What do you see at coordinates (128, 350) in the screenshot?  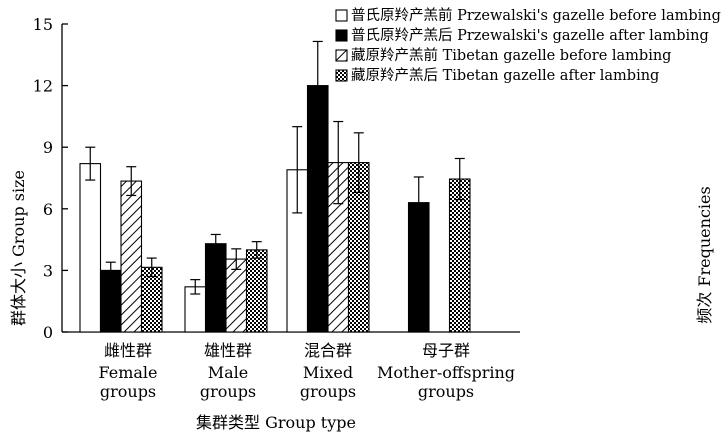 I see `category-label-cn: 雌性群` at bounding box center [128, 350].